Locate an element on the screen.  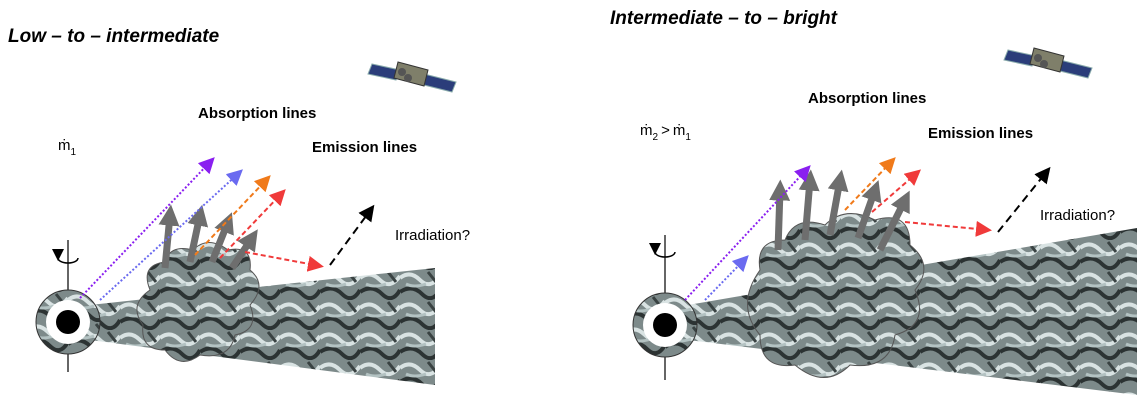
rate-label: ṁ2 > ṁ1 is located at coordinates (665, 132).